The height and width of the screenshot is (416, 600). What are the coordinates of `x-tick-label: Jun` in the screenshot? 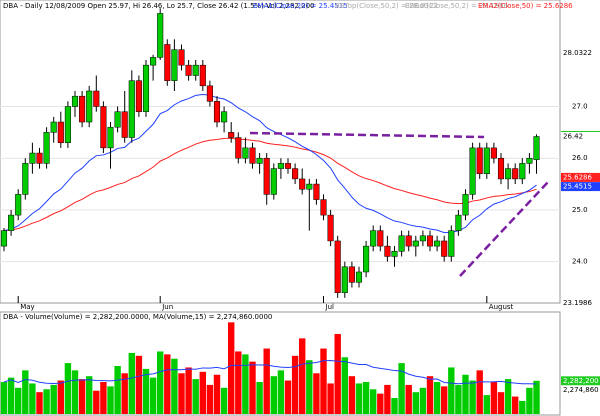 It's located at (167, 307).